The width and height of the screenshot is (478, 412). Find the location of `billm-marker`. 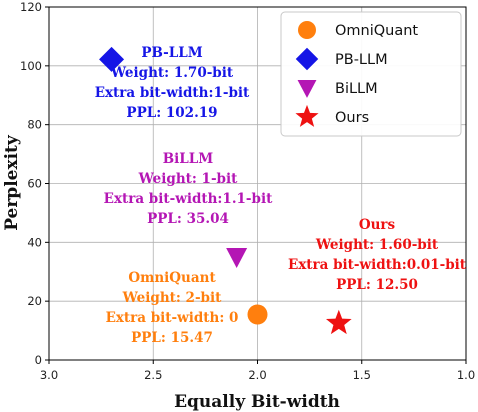

billm-marker is located at coordinates (237, 257).